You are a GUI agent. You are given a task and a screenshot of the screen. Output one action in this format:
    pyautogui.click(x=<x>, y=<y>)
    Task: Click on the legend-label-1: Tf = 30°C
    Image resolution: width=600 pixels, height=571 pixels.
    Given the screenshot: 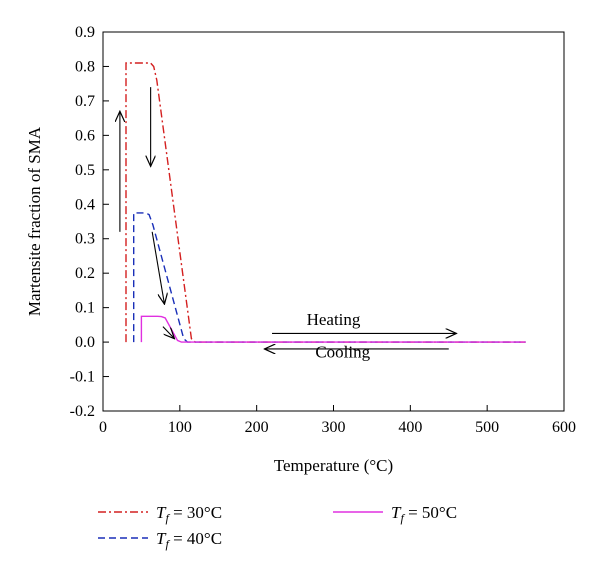 What is the action you would take?
    pyautogui.click(x=189, y=514)
    